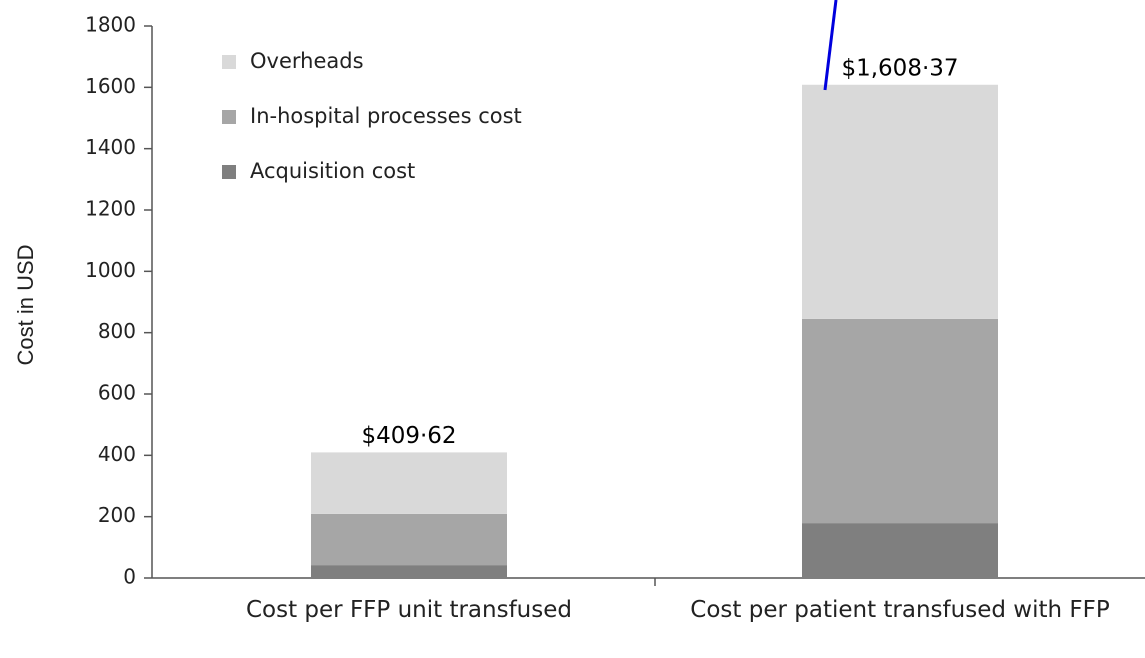  I want to click on total-label: $1,608·37, so click(899, 68).